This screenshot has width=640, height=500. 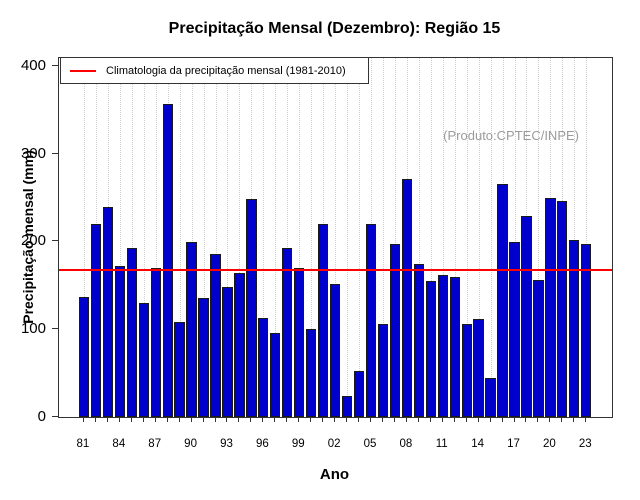 I want to click on bar-1985, so click(x=131, y=332).